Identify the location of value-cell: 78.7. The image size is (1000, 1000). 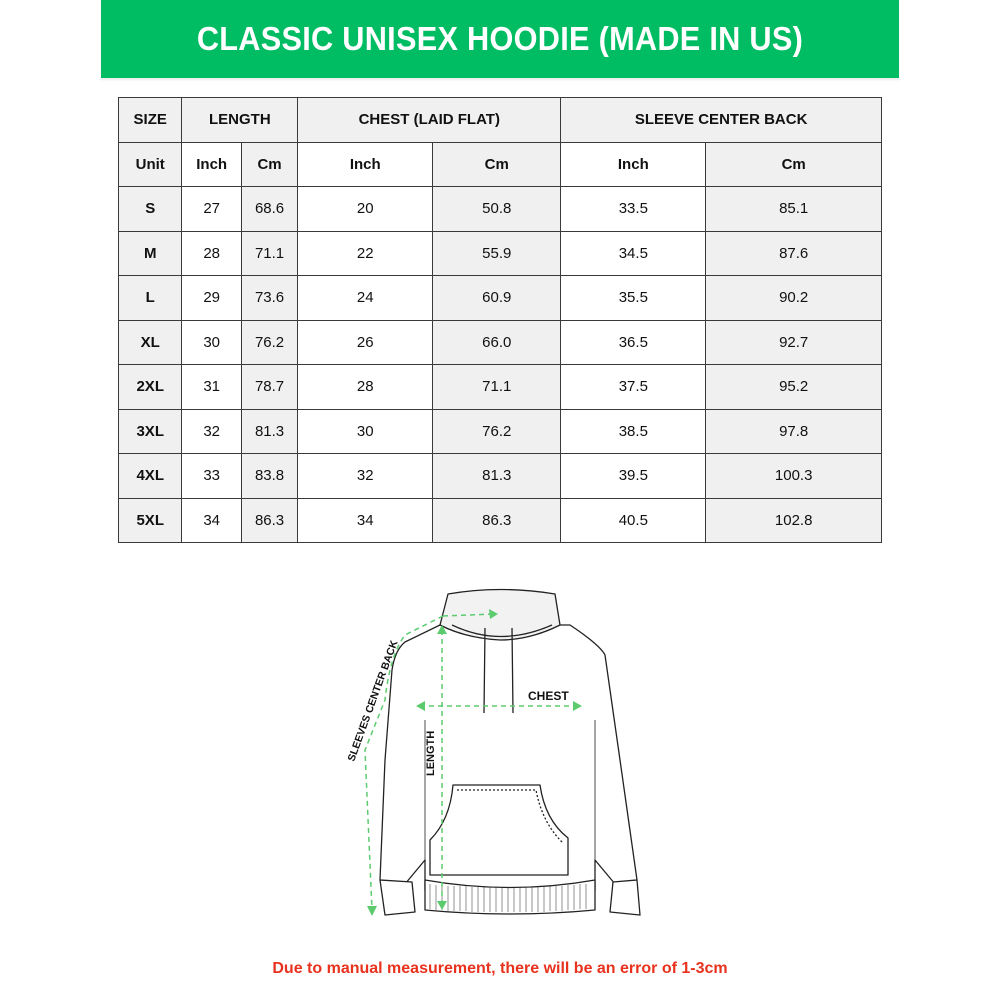
(269, 387).